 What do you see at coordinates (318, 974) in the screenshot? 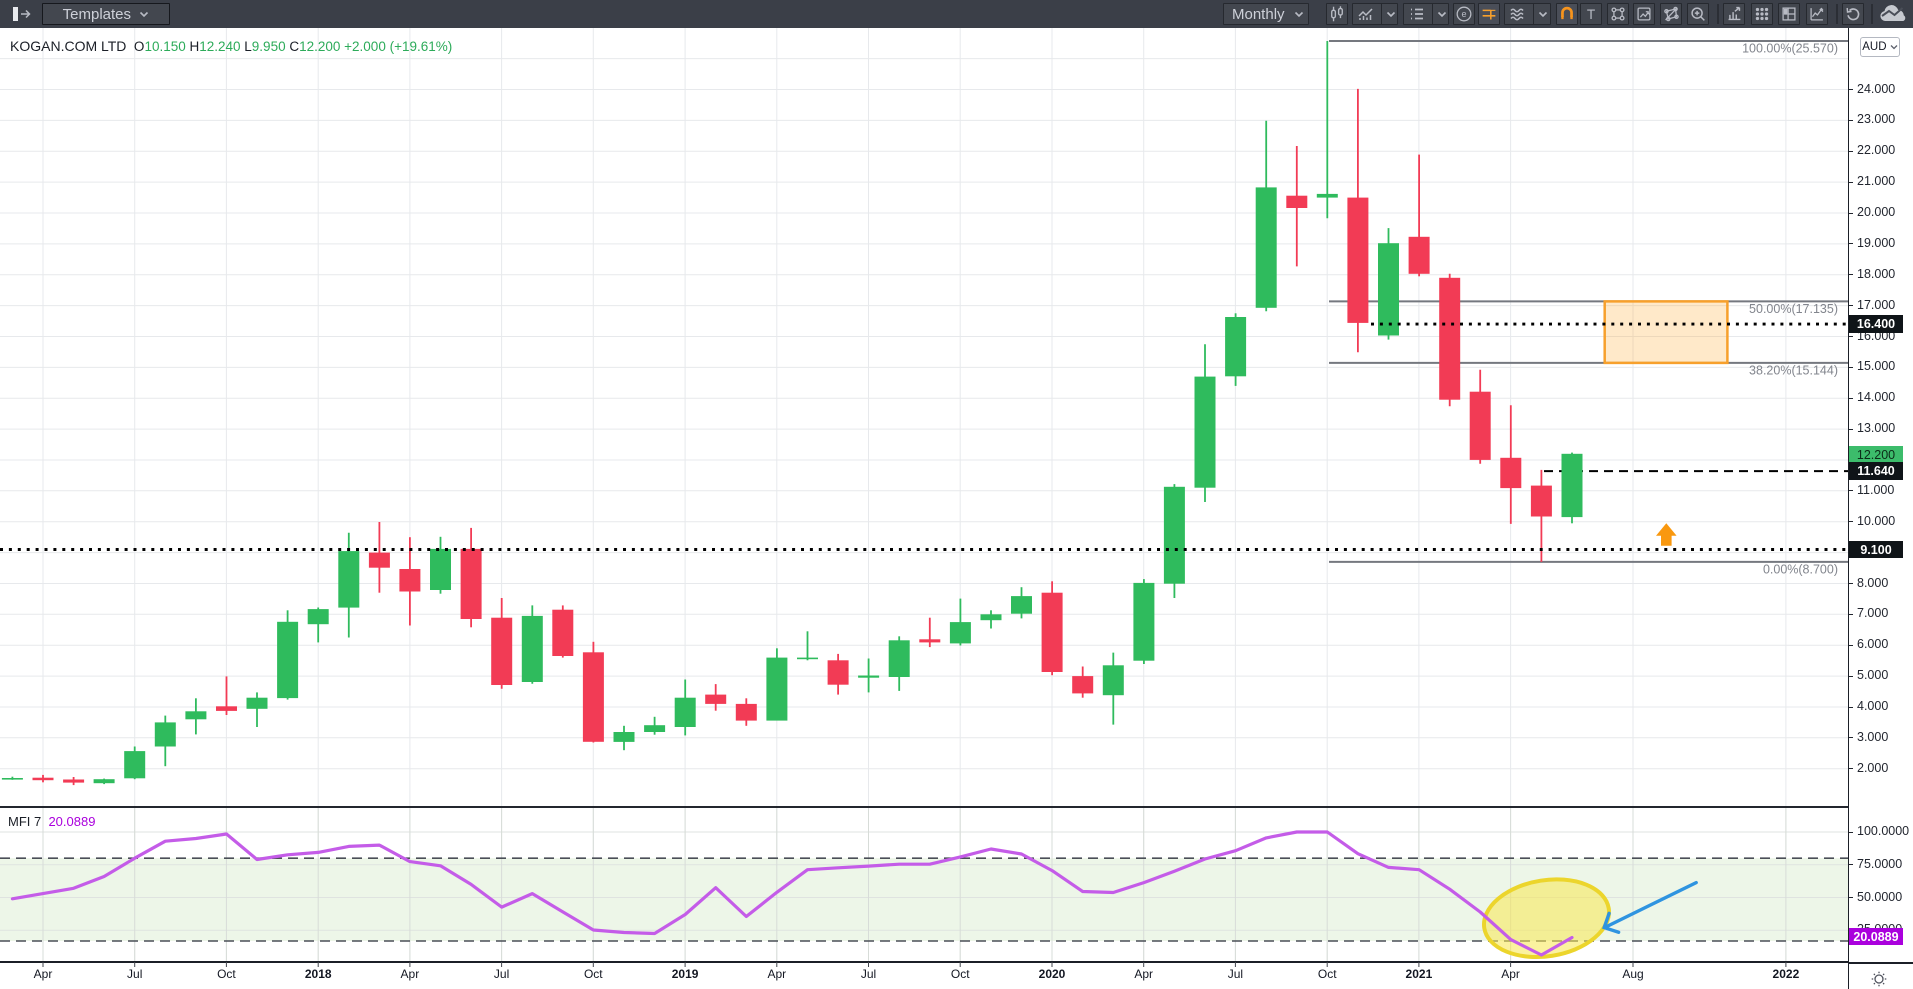
I see `svg-text: 2018` at bounding box center [318, 974].